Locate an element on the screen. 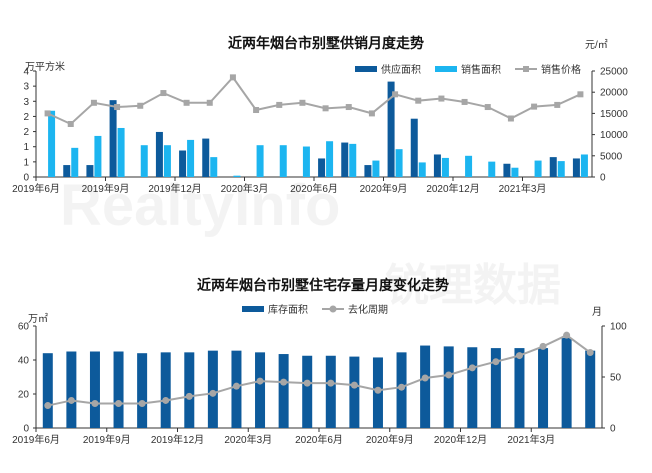  chart2-xtick-label: 2019年9月 is located at coordinates (107, 439).